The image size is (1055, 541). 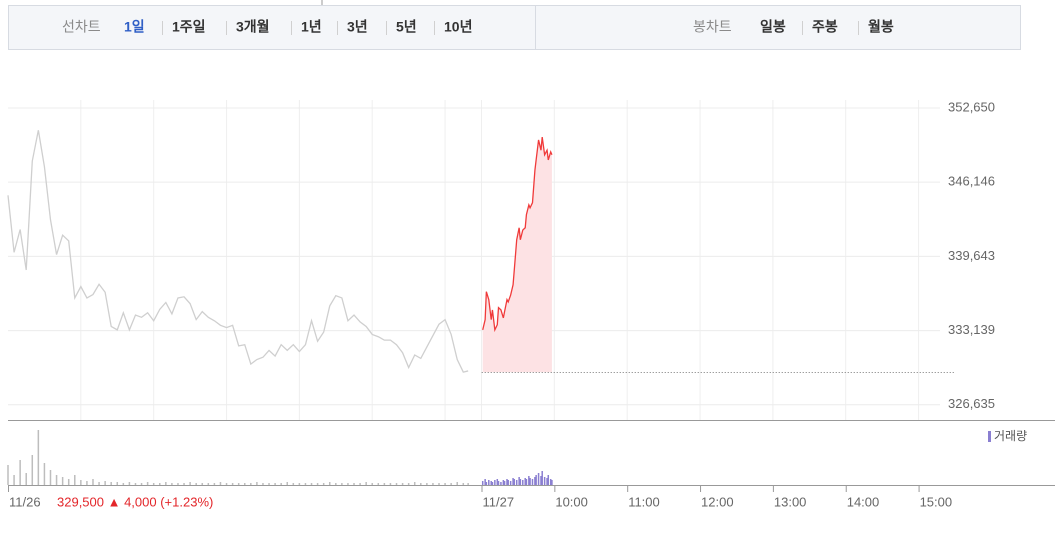 What do you see at coordinates (25, 501) in the screenshot?
I see `x-tick-label: 11/26` at bounding box center [25, 501].